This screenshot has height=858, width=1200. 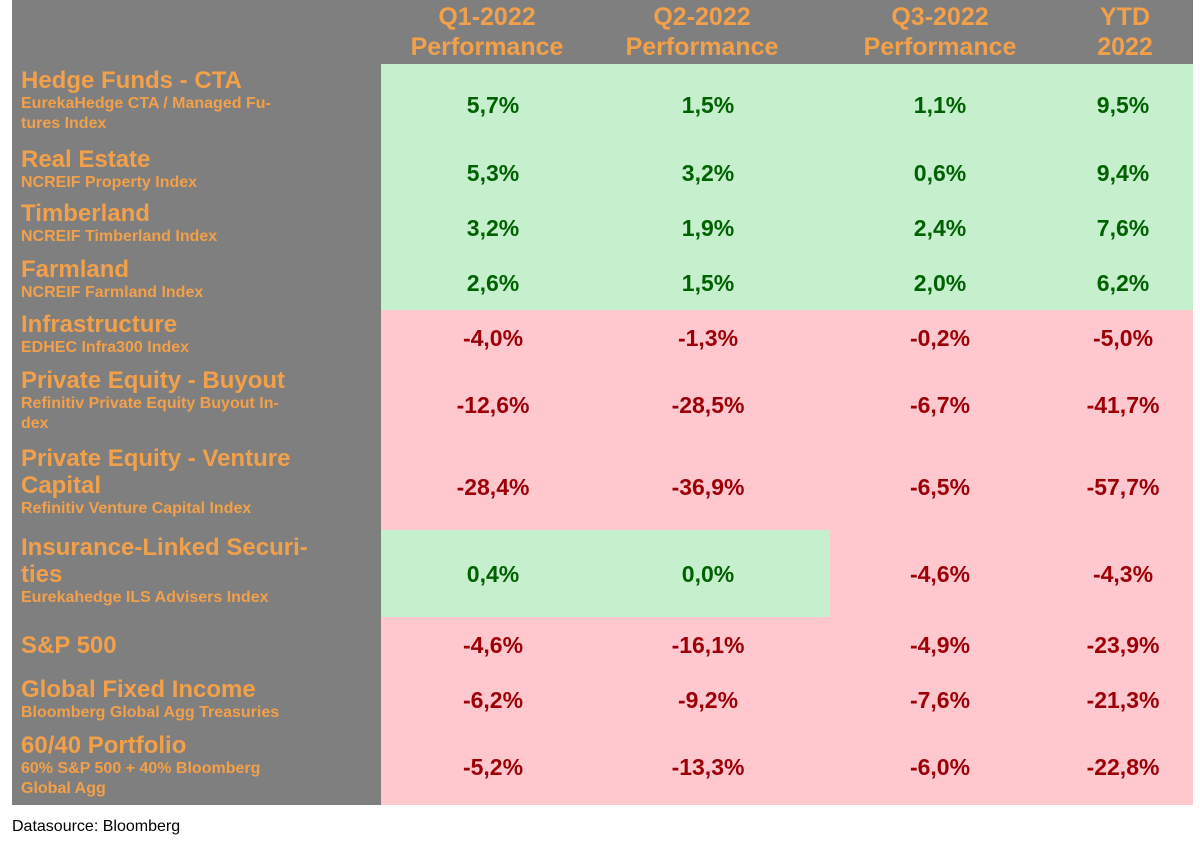 What do you see at coordinates (1123, 283) in the screenshot?
I see `value-cell-ytd: 6,2%` at bounding box center [1123, 283].